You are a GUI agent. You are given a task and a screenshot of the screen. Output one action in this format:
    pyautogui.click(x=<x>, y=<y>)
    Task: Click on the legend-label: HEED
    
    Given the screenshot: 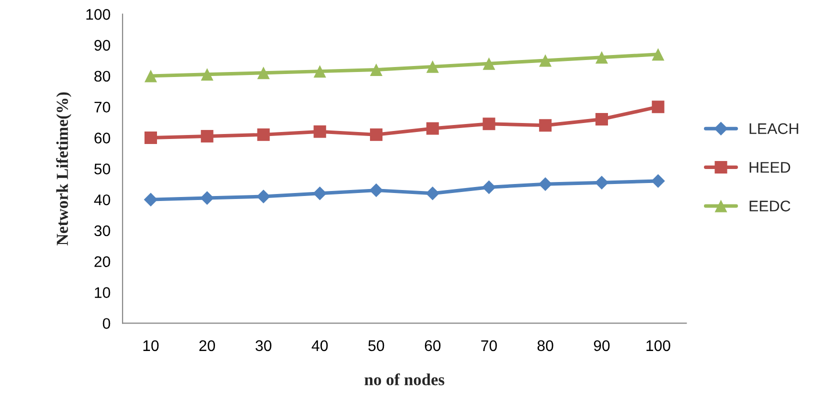 What is the action you would take?
    pyautogui.click(x=770, y=167)
    